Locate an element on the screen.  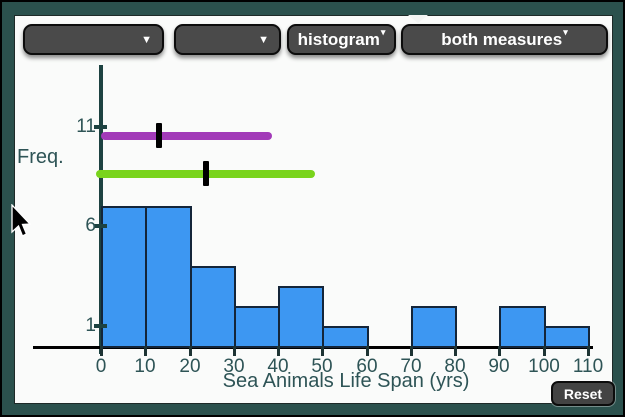
x-tick-label: 110 is located at coordinates (588, 366).